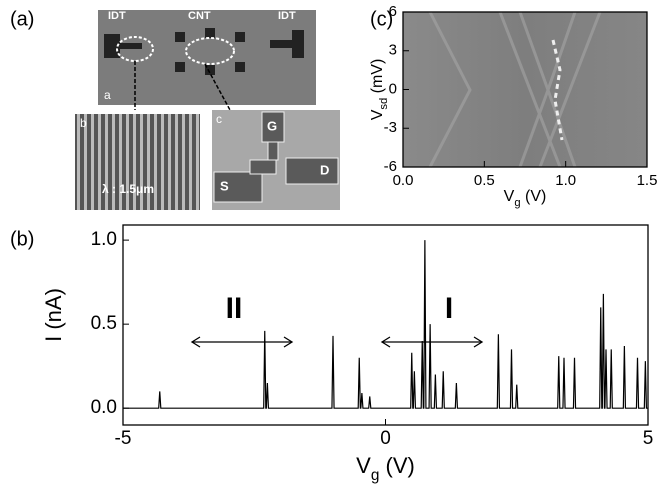 This screenshot has width=665, height=489. Describe the element at coordinates (104, 323) in the screenshot. I see `y-tick-label: 0.5` at that location.